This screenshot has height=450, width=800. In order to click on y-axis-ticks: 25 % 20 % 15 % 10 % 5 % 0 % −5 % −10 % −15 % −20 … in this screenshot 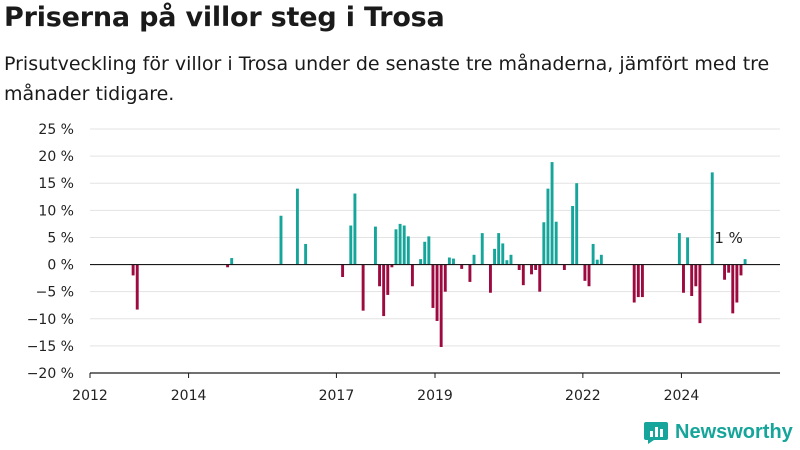, I will do `click(50, 252)`.